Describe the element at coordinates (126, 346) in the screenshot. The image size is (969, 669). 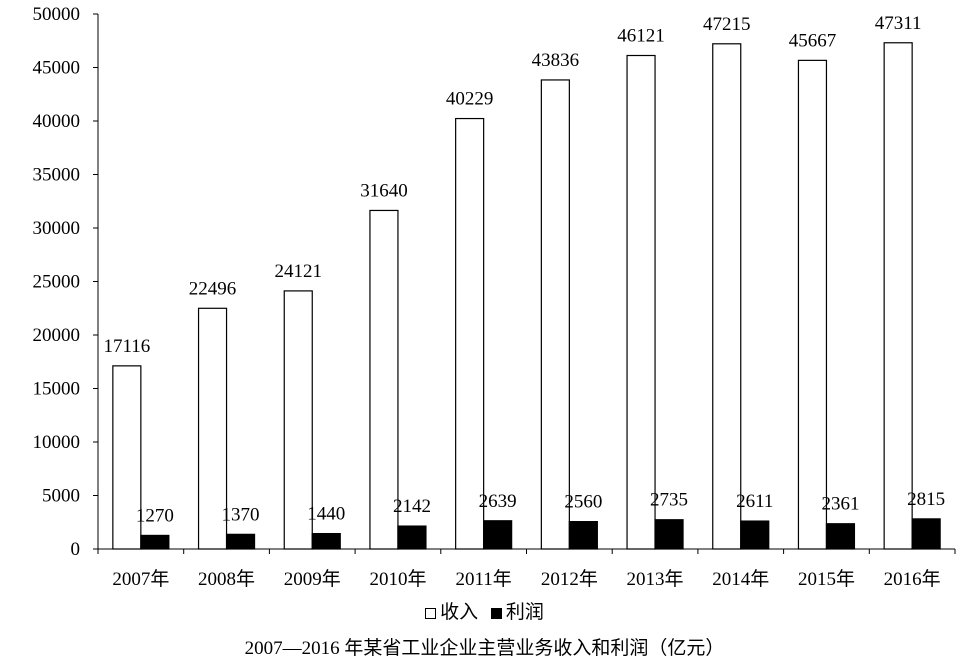
I see `data-label-income: 17116` at that location.